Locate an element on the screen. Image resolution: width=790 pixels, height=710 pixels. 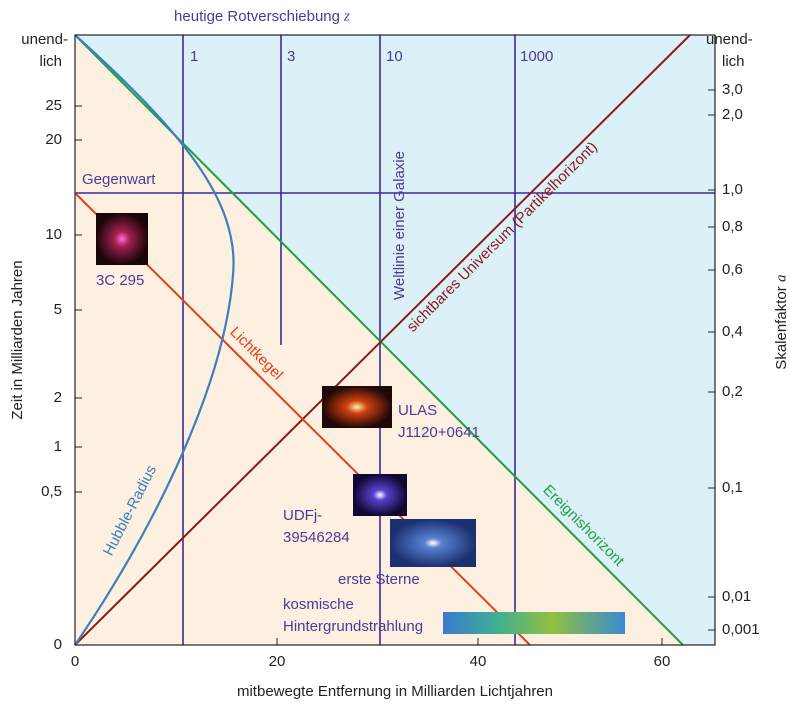
obj-label: J1120+0641 is located at coordinates (439, 432).